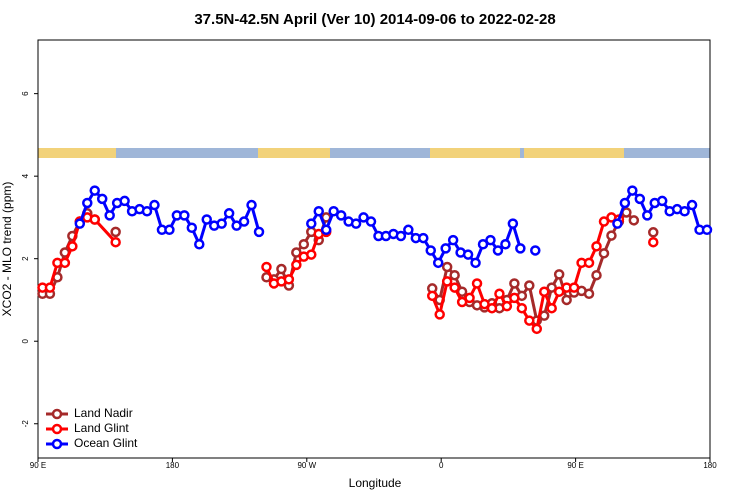  Describe the element at coordinates (306, 465) in the screenshot. I see `x-tick-label: 90 W` at that location.